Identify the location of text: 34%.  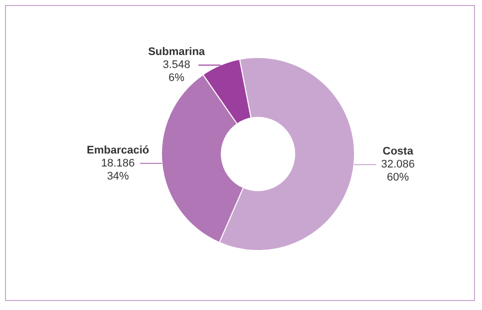
(117, 176).